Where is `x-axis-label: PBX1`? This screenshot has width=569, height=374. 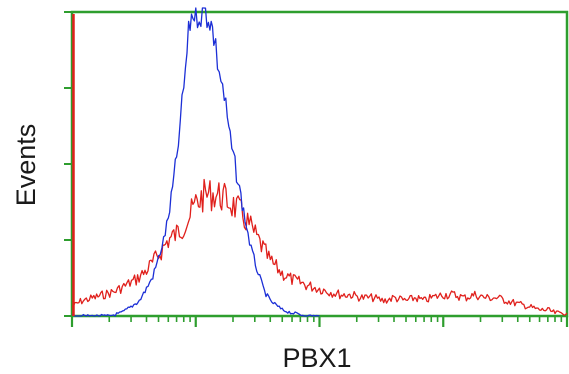 x-axis-label: PBX1 is located at coordinates (316, 358).